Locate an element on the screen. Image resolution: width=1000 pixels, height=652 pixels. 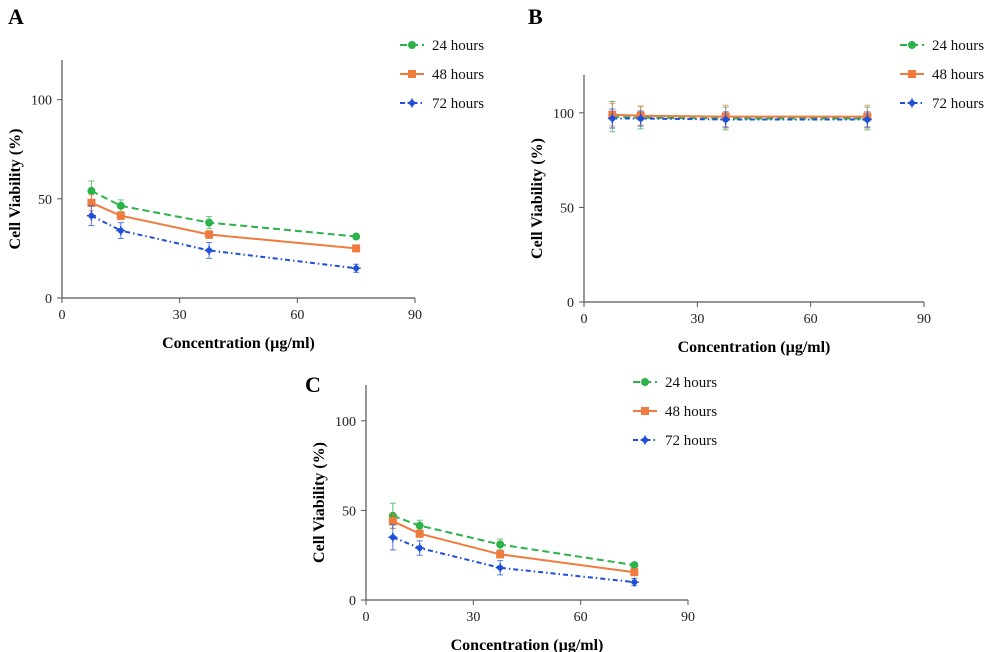
panel-letter: A is located at coordinates (16, 16).